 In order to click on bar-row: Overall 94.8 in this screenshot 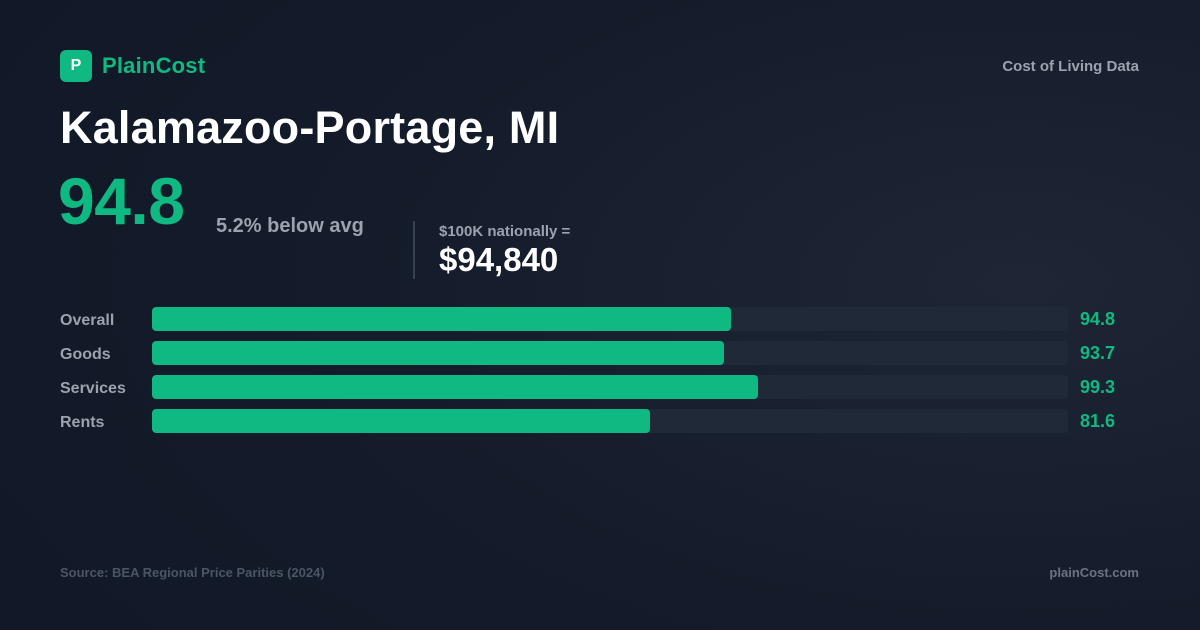, I will do `click(600, 324)`.